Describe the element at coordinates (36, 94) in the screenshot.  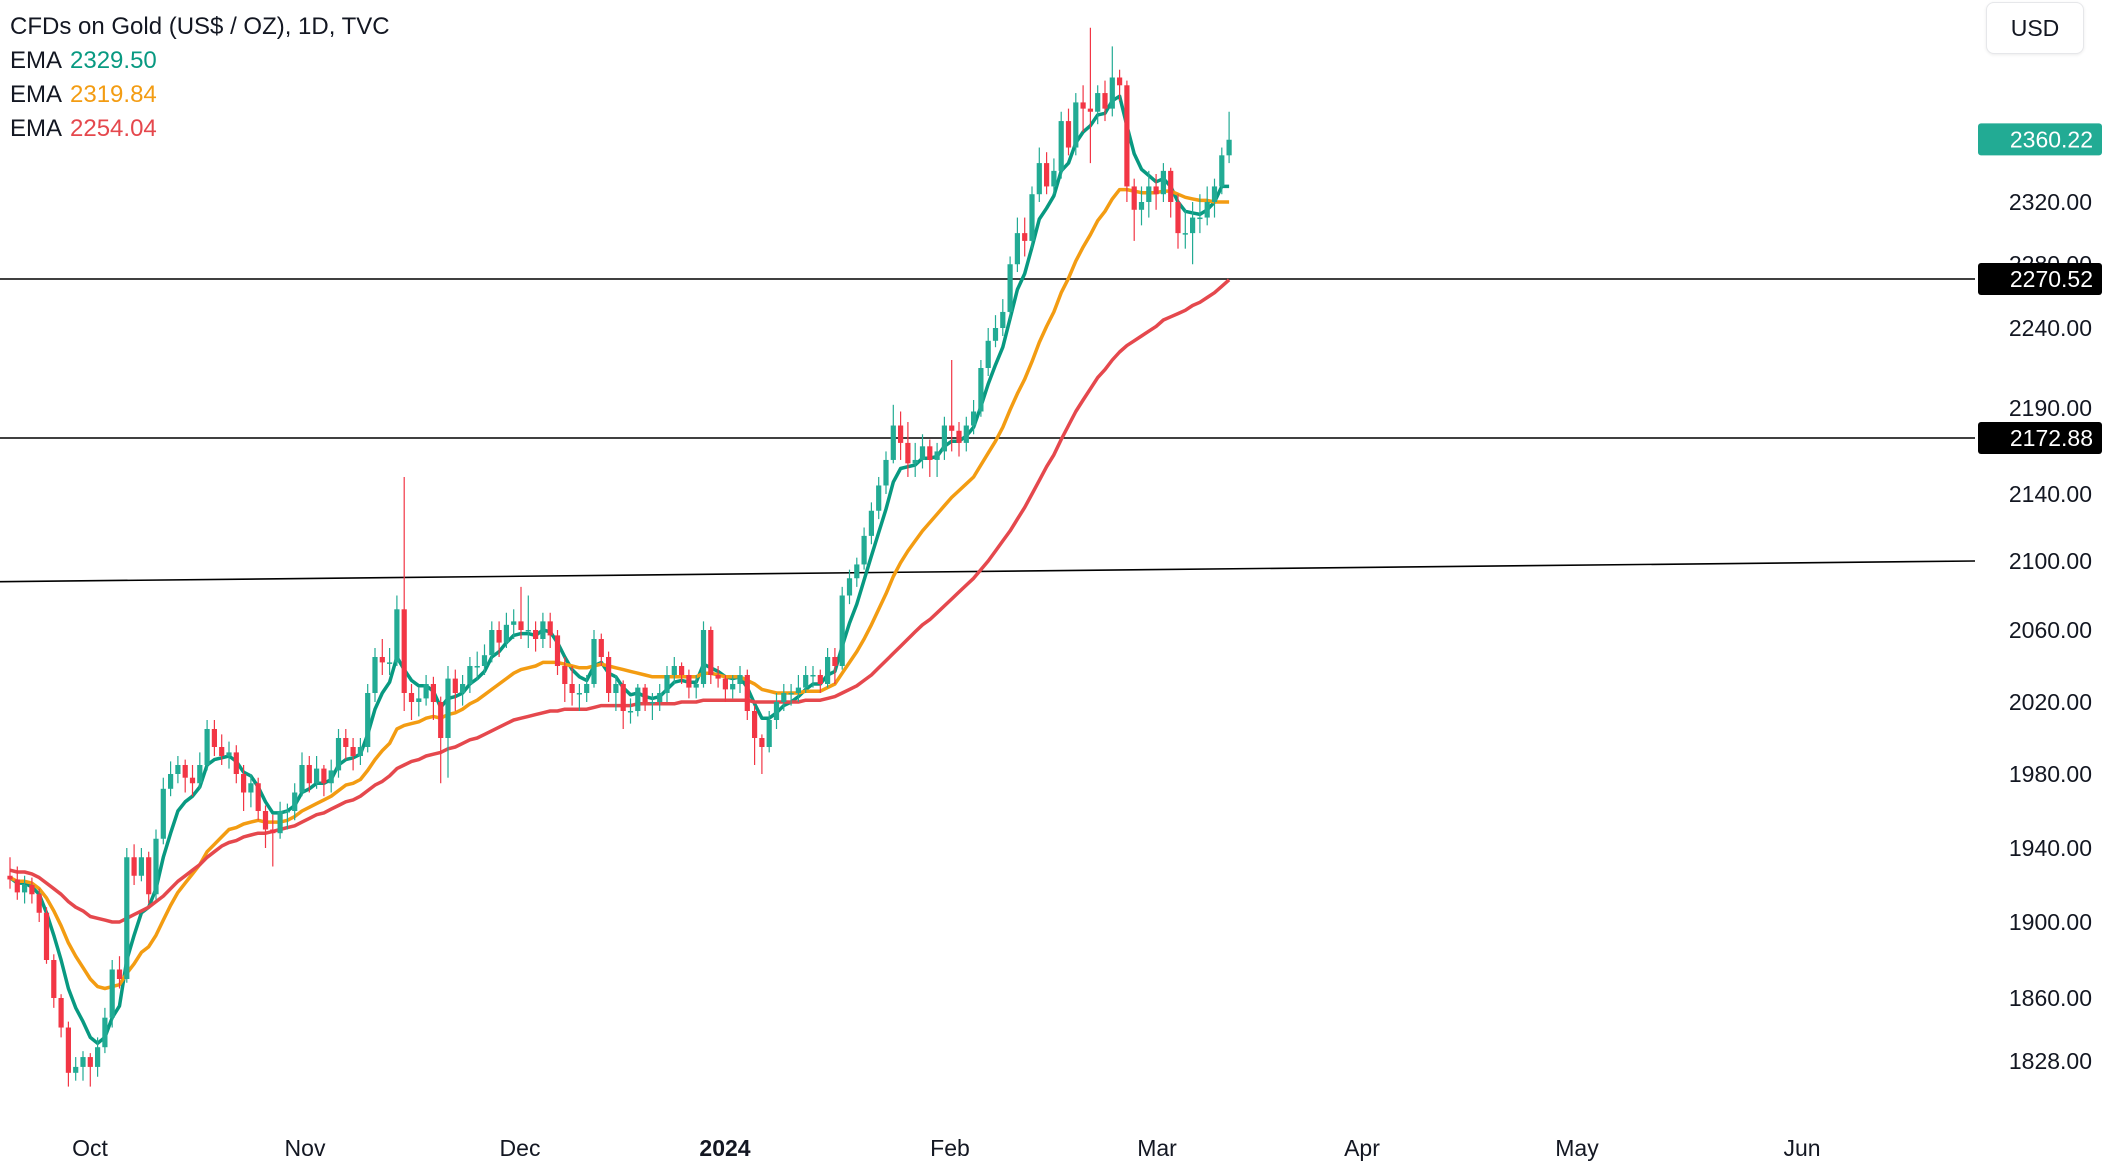
I see `legend-ema-2-label: EMA` at that location.